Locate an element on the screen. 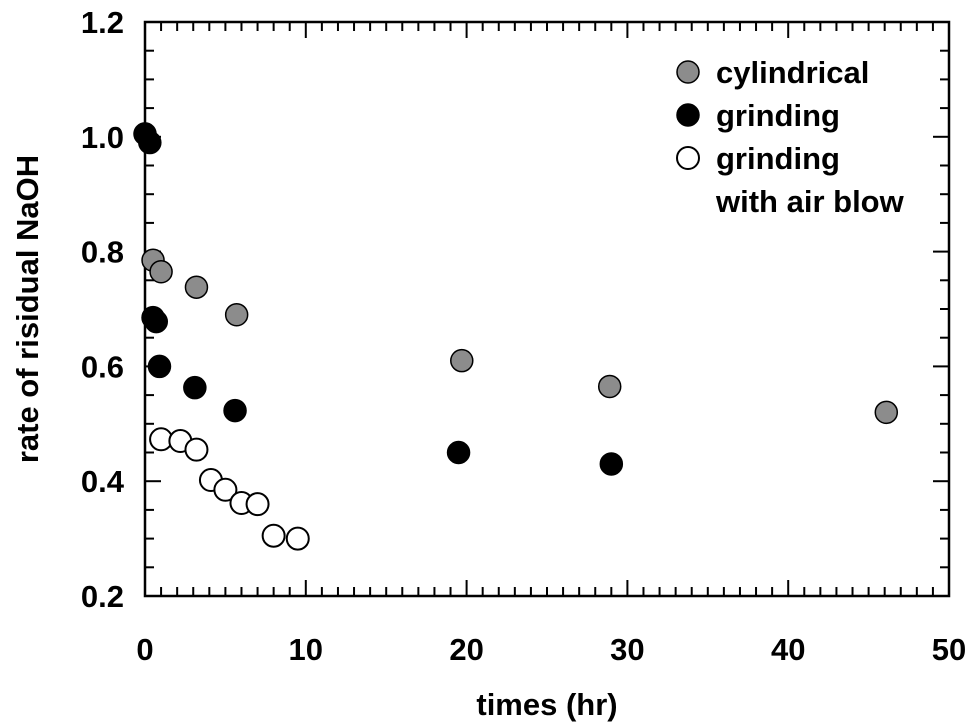 The height and width of the screenshot is (727, 971). x-tick-label: 50 is located at coordinates (949, 649).